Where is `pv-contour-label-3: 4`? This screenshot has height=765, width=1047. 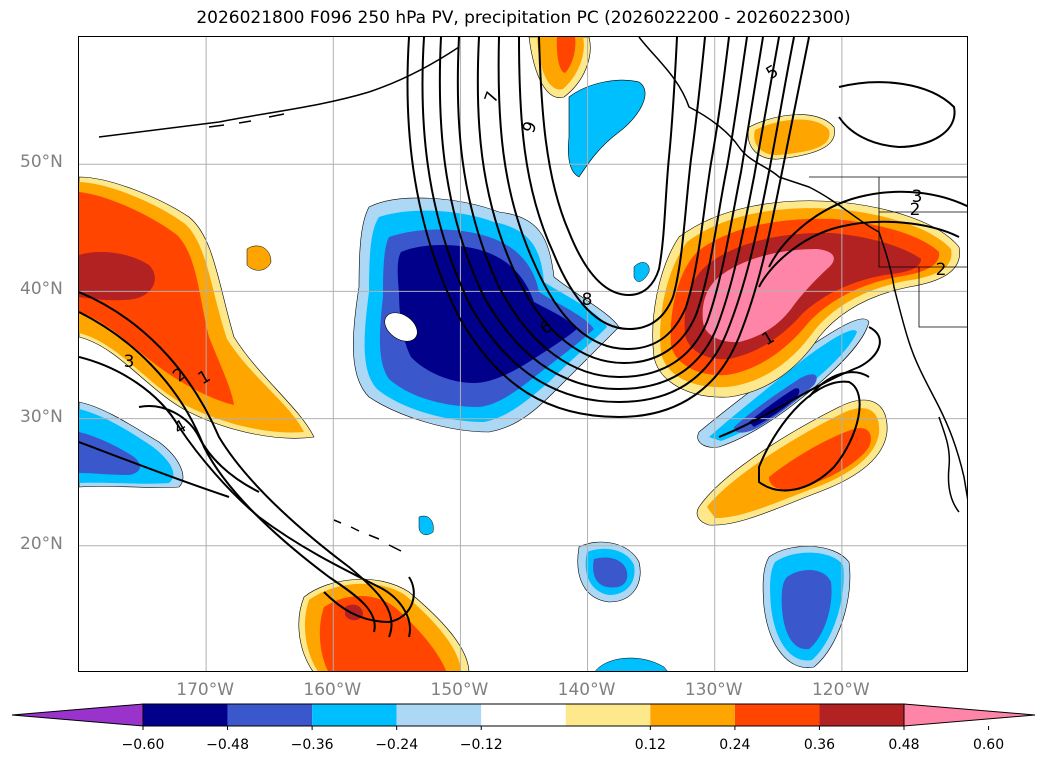
pv-contour-label-3: 4 is located at coordinates (180, 427).